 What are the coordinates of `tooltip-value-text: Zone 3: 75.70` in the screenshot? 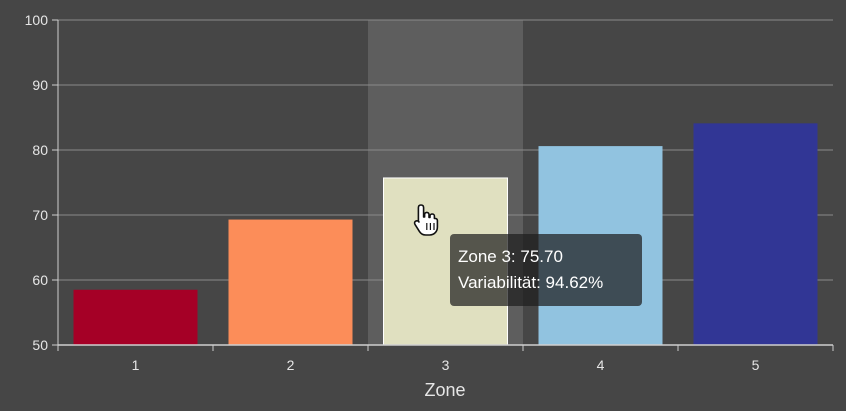 It's located at (510, 256).